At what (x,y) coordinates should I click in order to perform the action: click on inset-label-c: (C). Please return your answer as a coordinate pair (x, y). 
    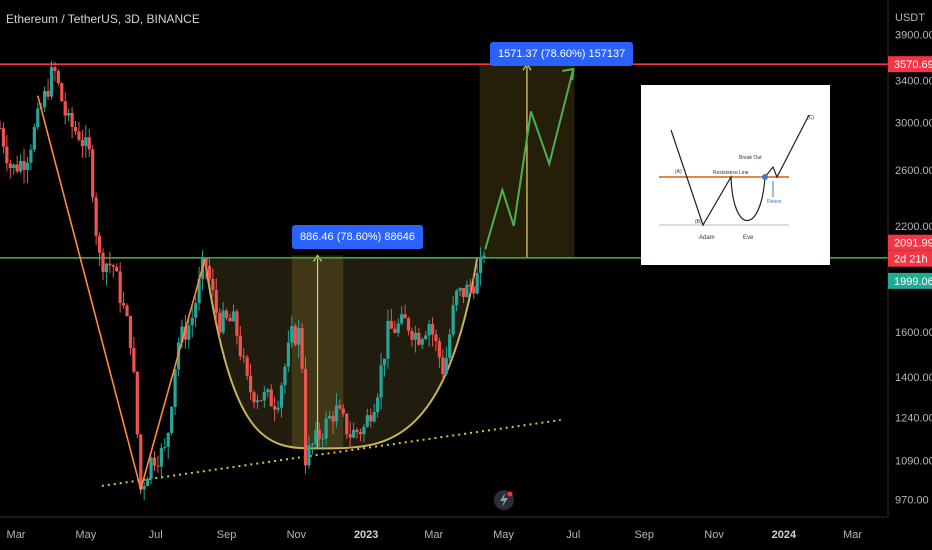
    Looking at the image, I should click on (810, 118).